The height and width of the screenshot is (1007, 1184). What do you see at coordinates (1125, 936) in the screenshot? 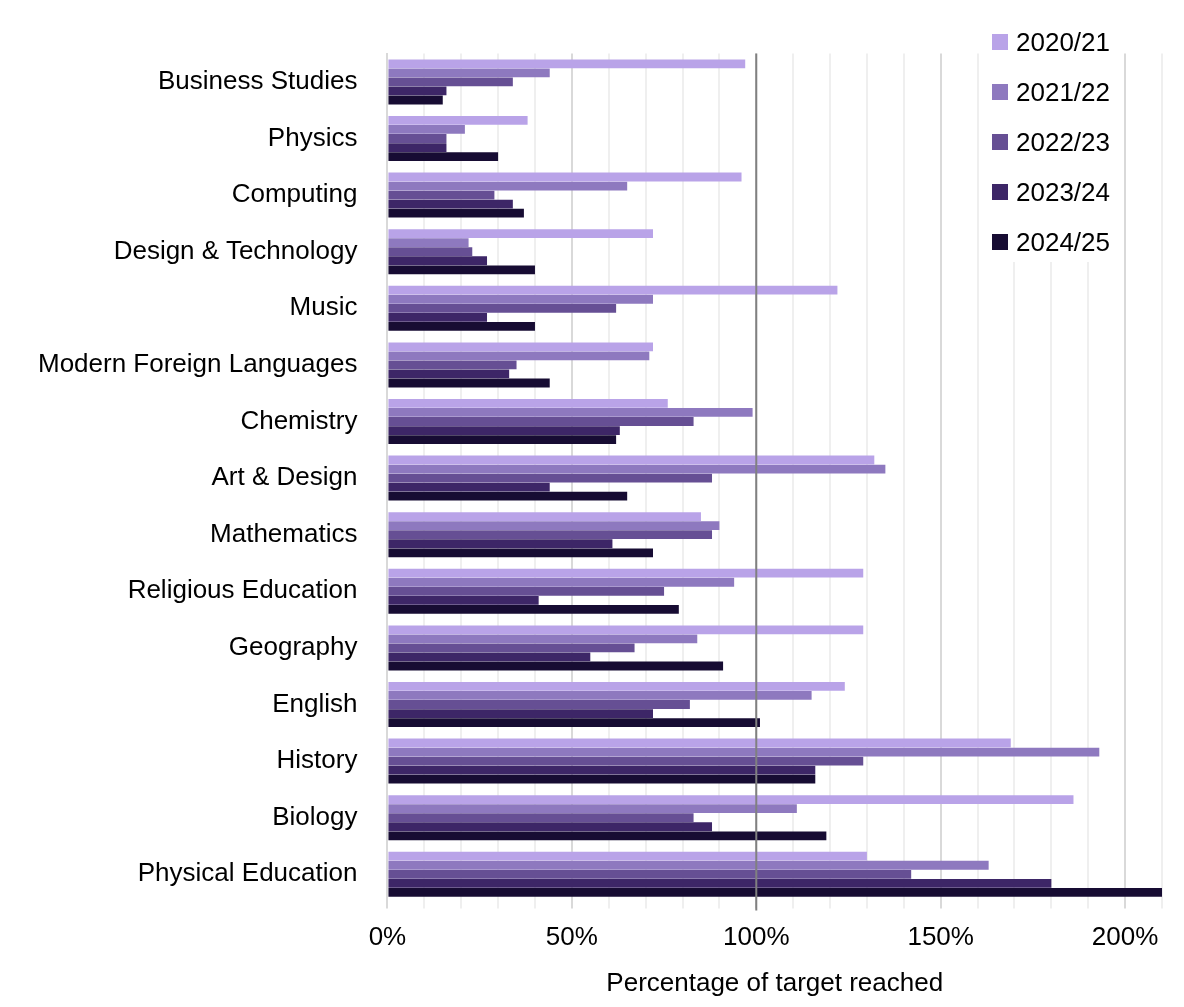
I see `x-tick-label: 200%` at bounding box center [1125, 936].